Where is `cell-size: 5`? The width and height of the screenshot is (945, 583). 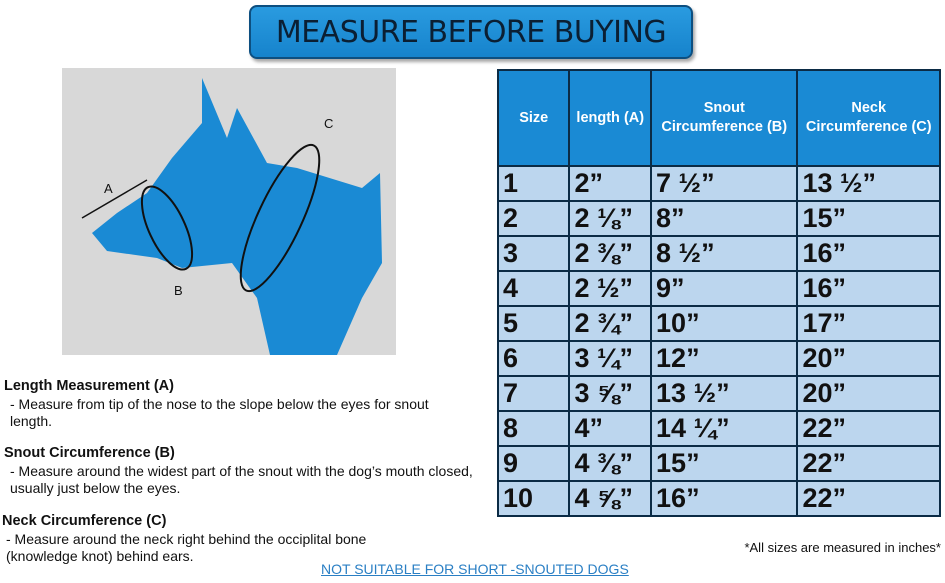 cell-size: 5 is located at coordinates (533, 323).